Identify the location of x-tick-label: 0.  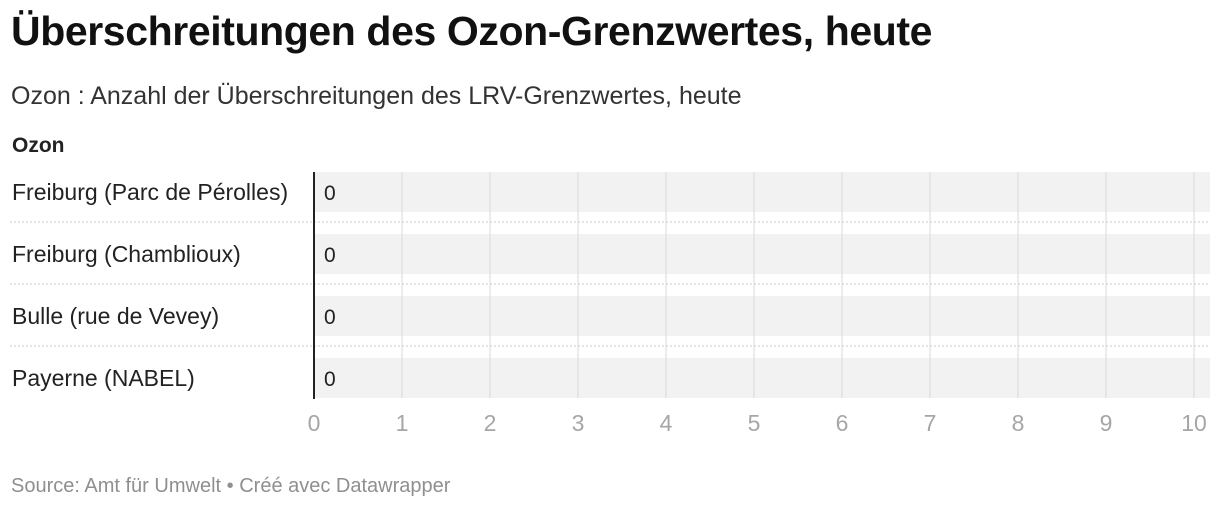
(314, 423).